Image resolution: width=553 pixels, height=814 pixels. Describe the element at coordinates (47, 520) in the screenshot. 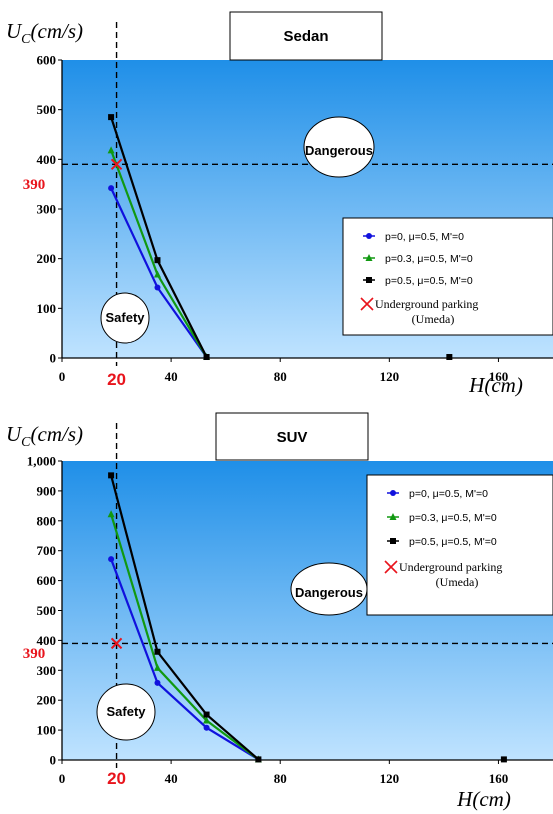

I see `y-tick-label: 800` at that location.